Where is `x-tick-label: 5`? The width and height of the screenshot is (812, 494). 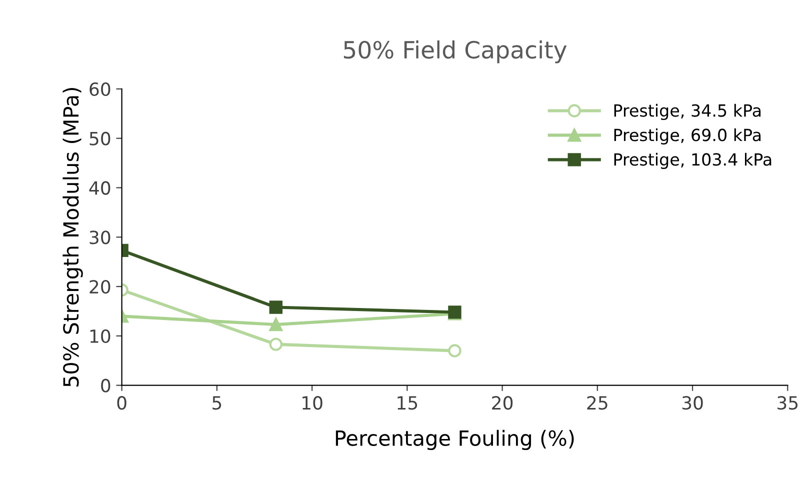 x-tick-label: 5 is located at coordinates (217, 403).